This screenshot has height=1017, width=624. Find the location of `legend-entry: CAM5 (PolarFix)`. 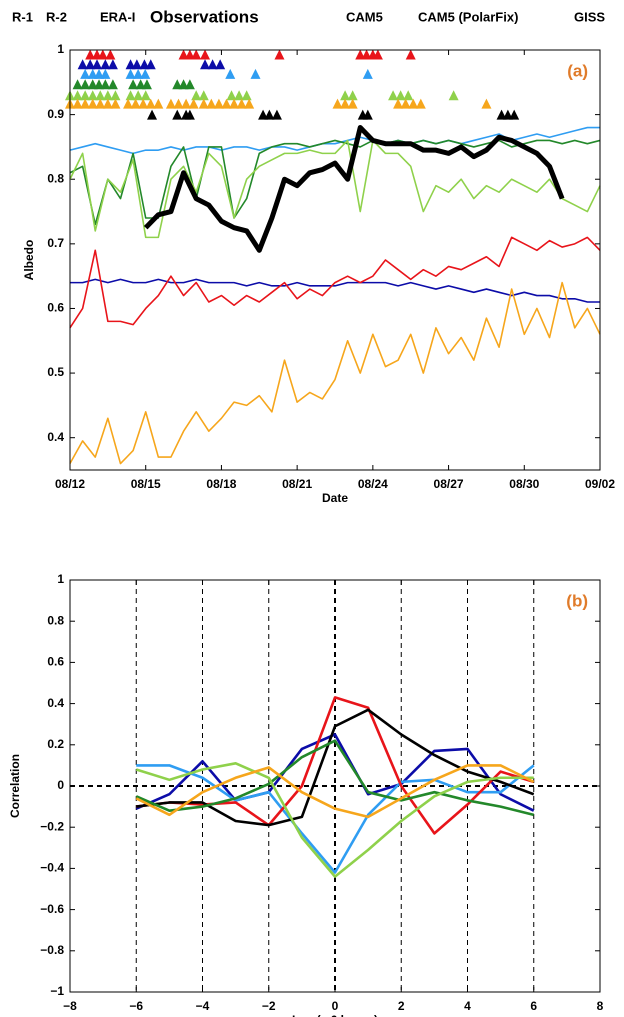

legend-entry: CAM5 (PolarFix) is located at coordinates (468, 16).